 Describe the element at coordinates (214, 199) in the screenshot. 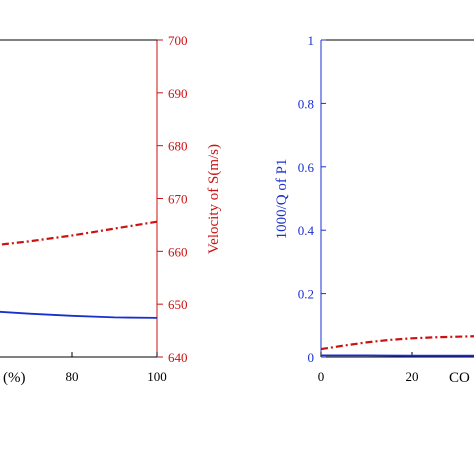

I see `left-right-y-axis-label: Velocity of S(m/s)` at that location.